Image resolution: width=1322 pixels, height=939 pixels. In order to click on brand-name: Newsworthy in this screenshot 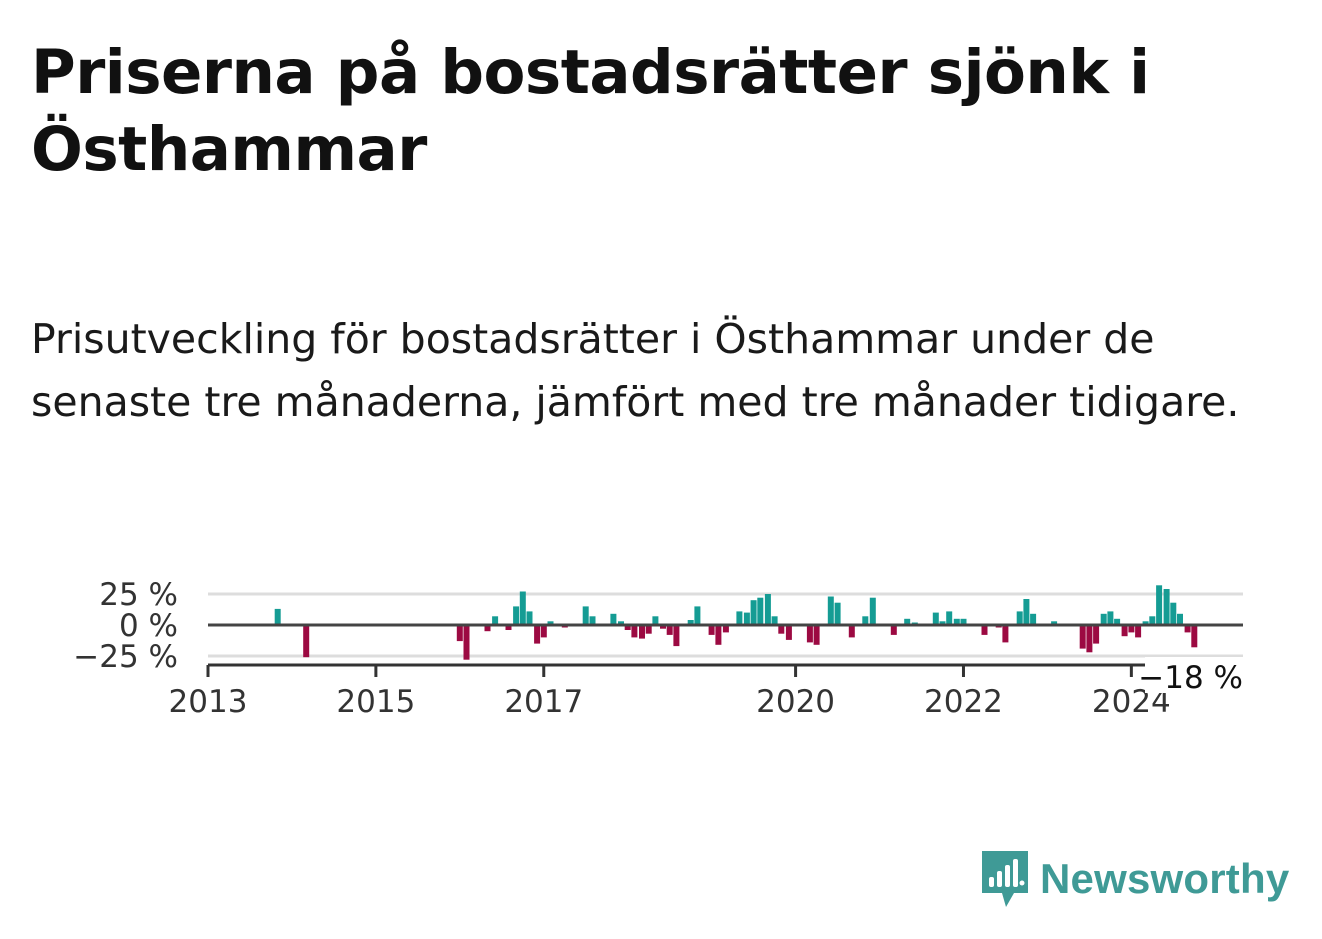, I will do `click(1165, 878)`.